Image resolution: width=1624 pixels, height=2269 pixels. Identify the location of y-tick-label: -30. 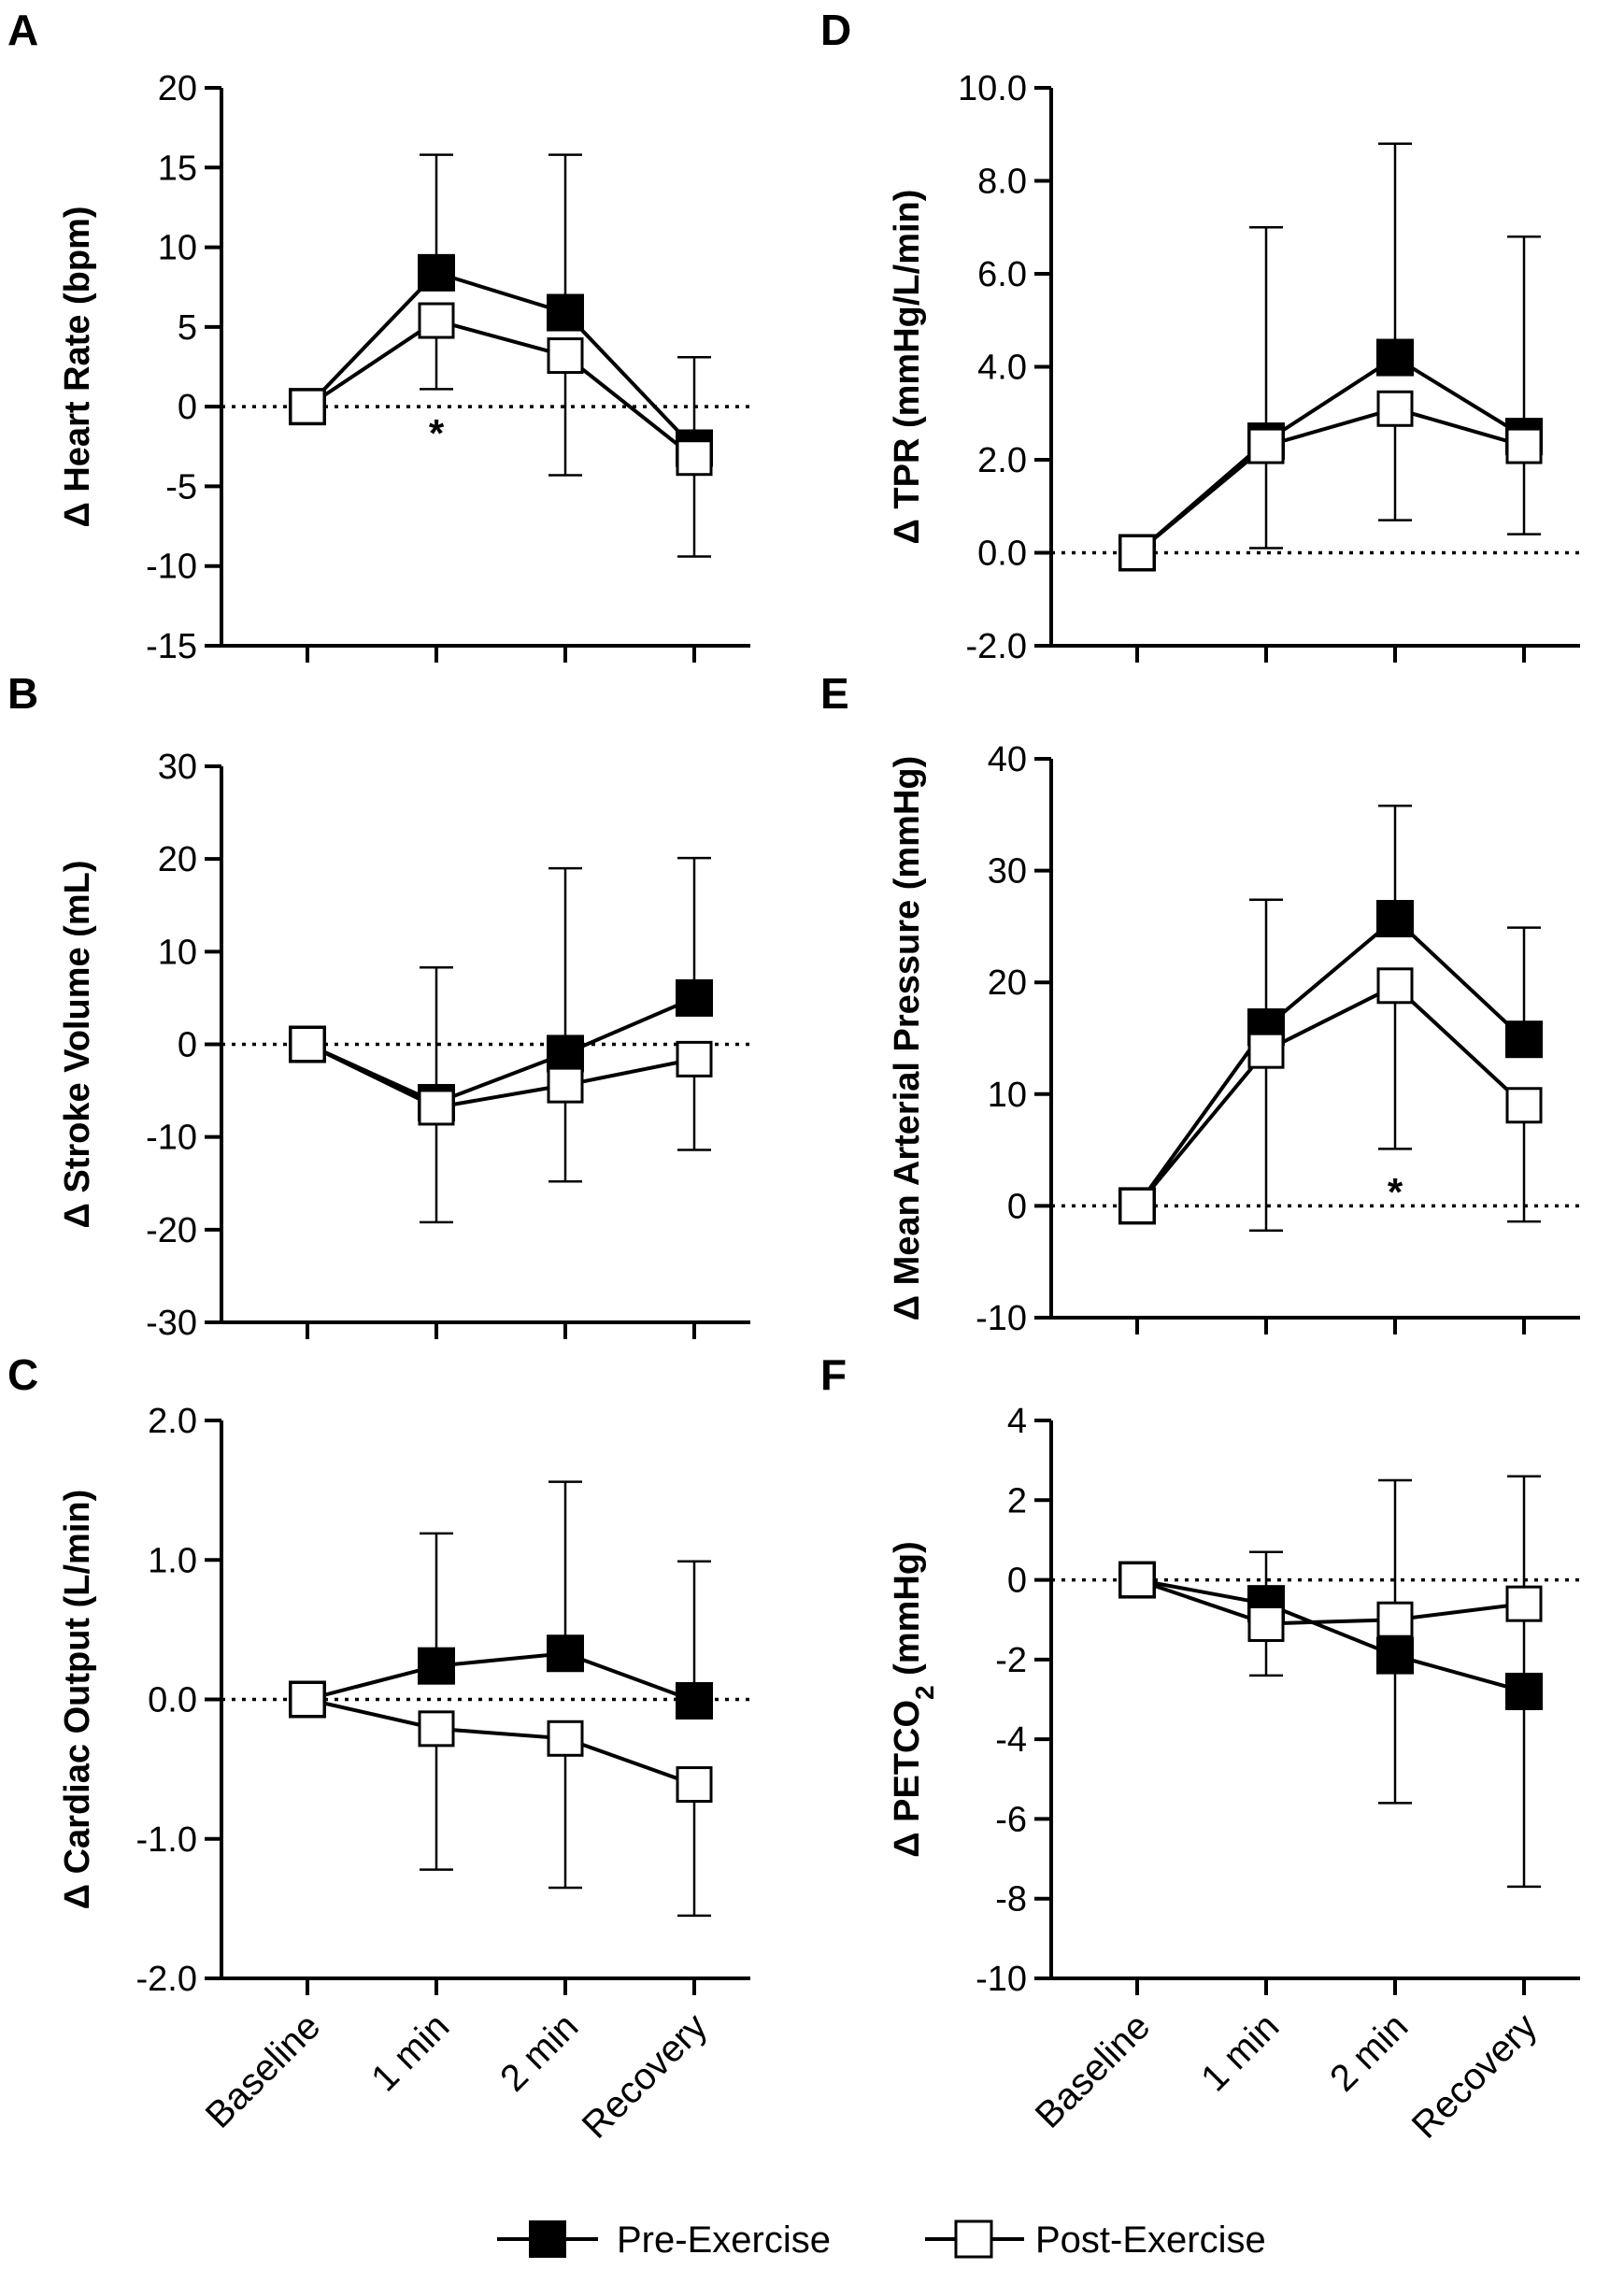
(171, 1323).